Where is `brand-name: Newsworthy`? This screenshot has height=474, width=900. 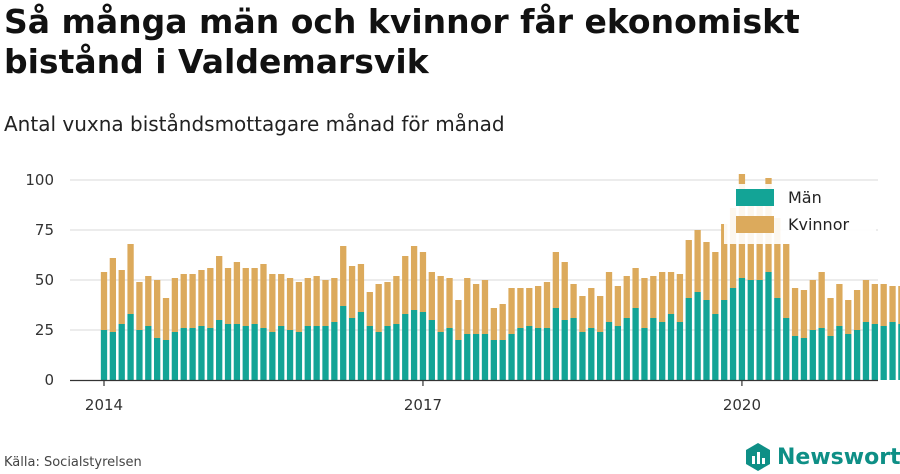
brand-name: Newsworthy is located at coordinates (838, 457).